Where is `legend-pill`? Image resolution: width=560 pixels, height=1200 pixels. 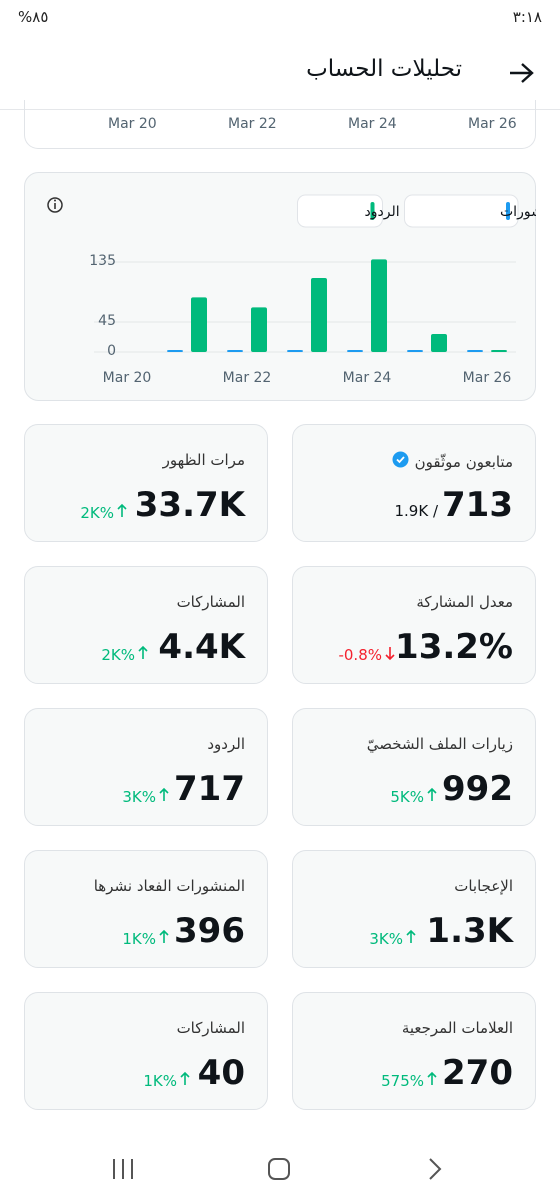 legend-pill is located at coordinates (461, 211).